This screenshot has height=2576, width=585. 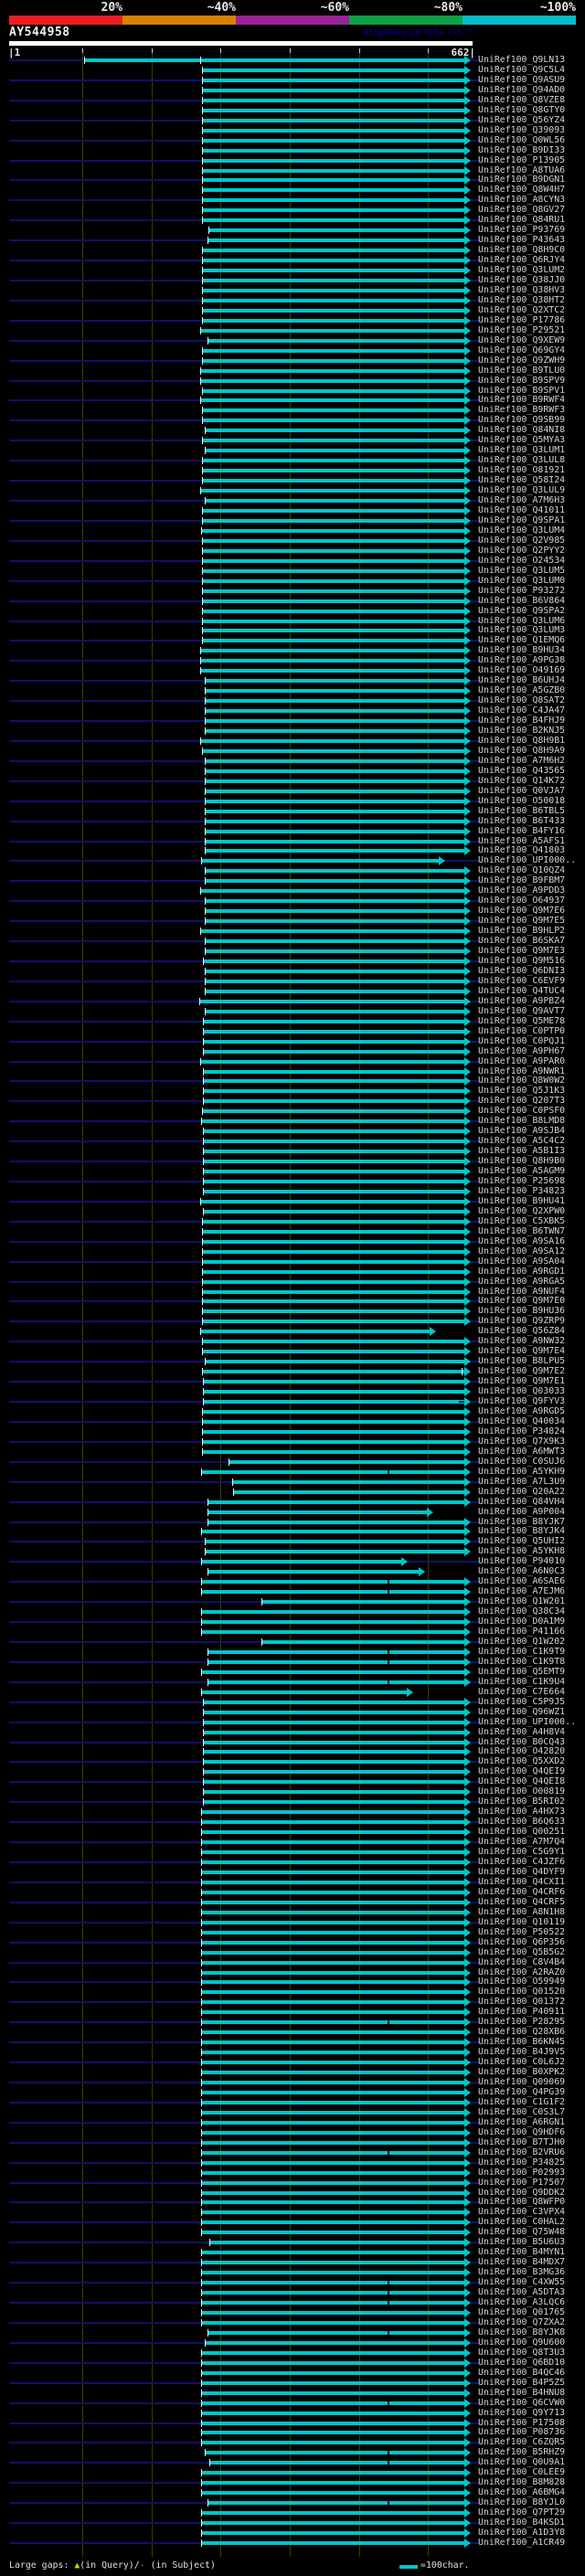 I want to click on hit-label: UniRef100_Q00251, so click(x=522, y=1832).